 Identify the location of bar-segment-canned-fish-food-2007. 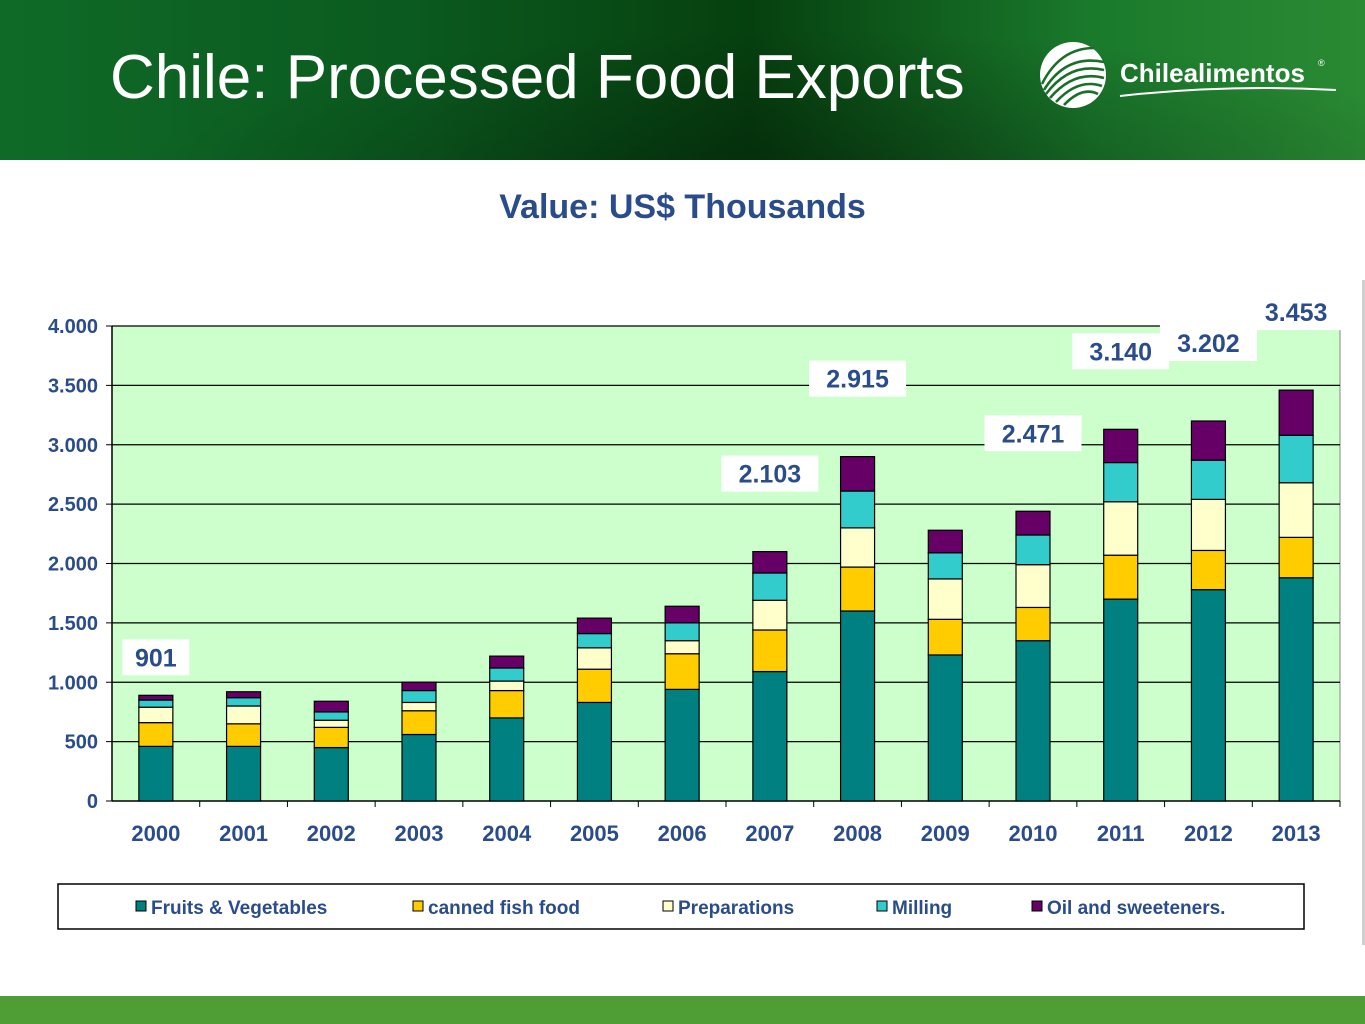
(770, 651).